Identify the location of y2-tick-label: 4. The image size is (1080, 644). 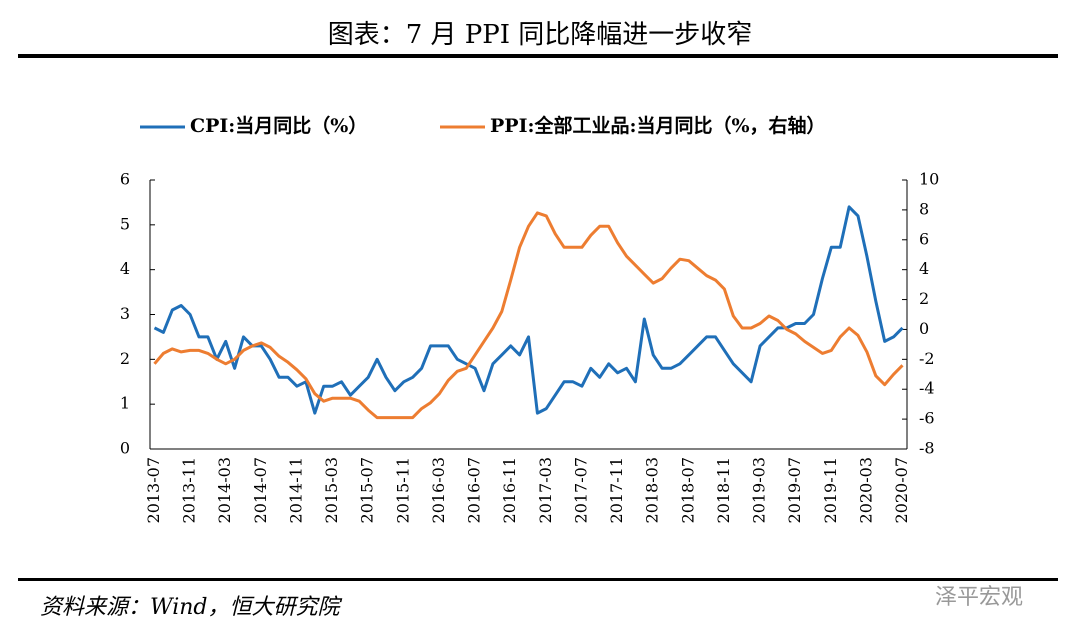
(924, 268).